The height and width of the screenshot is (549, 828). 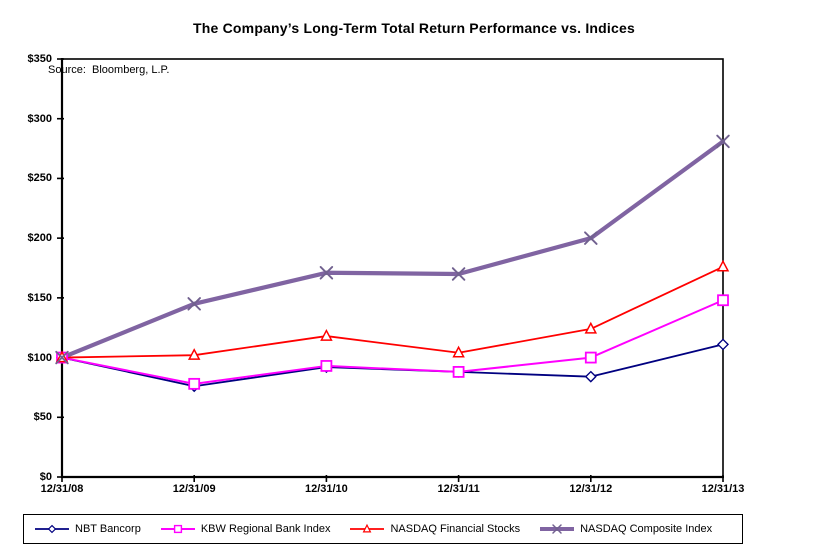 I want to click on legend-item-nasdaq-financial-stocks: NASDAQ Financial Stocks, so click(x=434, y=529).